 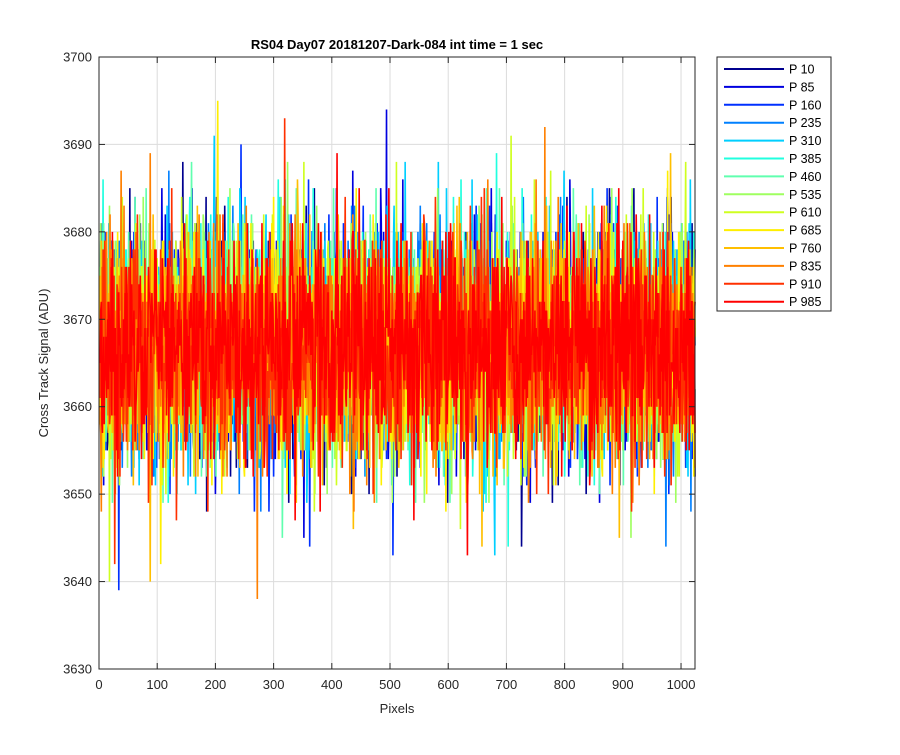 I want to click on y-tick-labels: 3630 3640 3650 3660 3670 3680 3690 3700, so click(x=77, y=363).